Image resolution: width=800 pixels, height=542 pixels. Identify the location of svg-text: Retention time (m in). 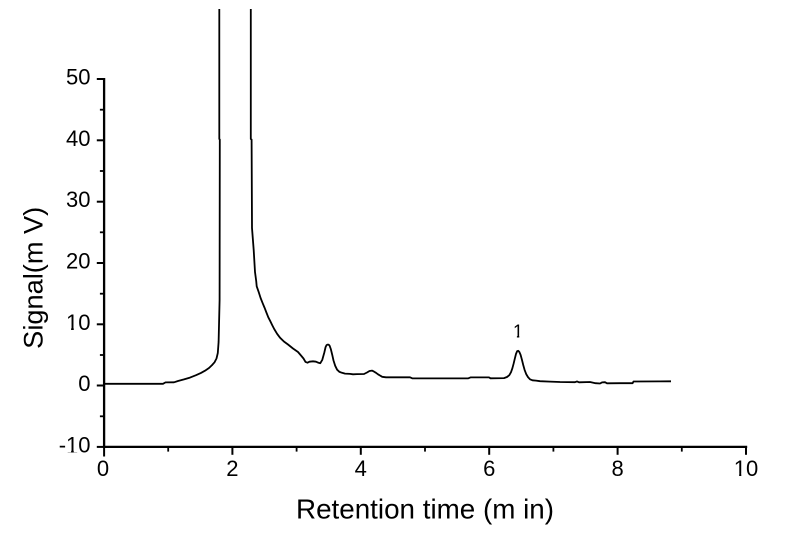
(425, 509).